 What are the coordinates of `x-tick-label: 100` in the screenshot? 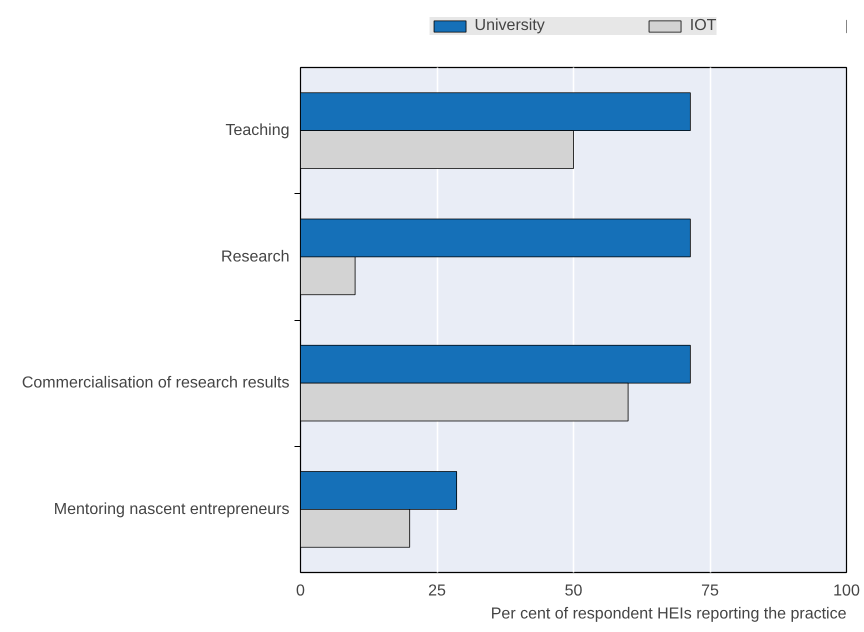 It's located at (846, 591).